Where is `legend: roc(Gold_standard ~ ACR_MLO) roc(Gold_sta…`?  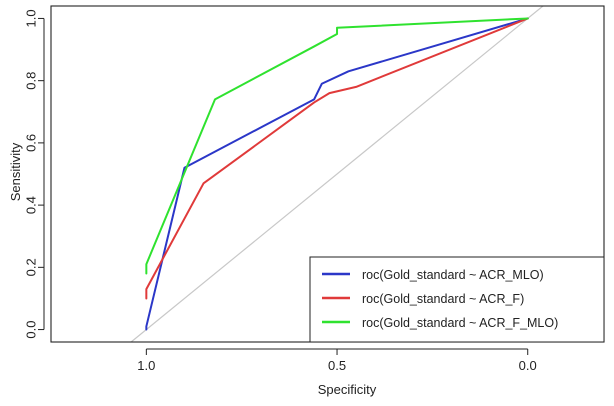 legend: roc(Gold_standard ~ ACR_MLO) roc(Gold_sta… is located at coordinates (457, 299).